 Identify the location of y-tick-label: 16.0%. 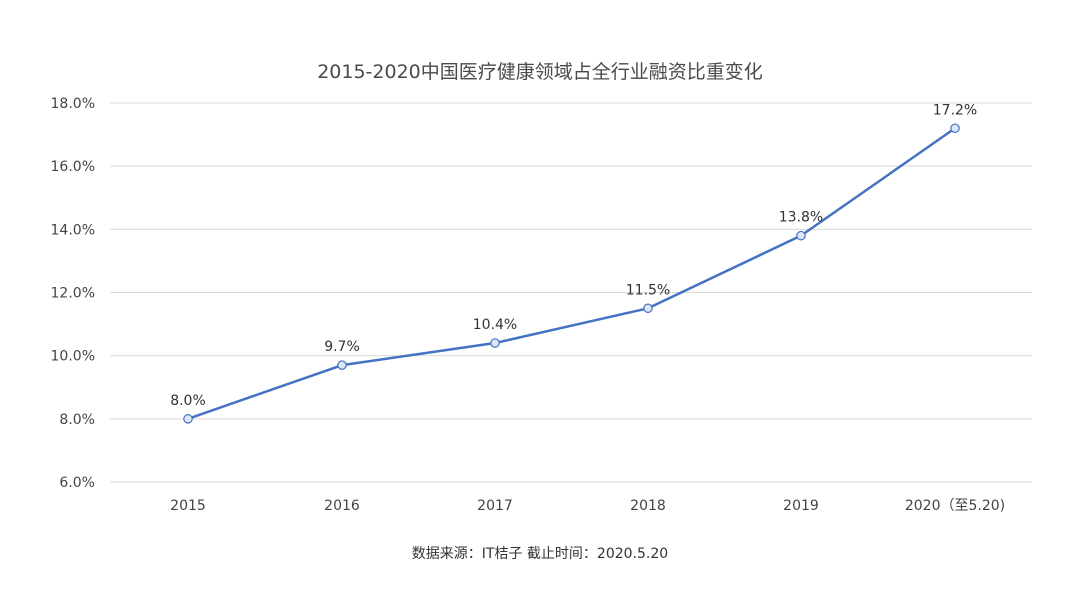
(73, 167).